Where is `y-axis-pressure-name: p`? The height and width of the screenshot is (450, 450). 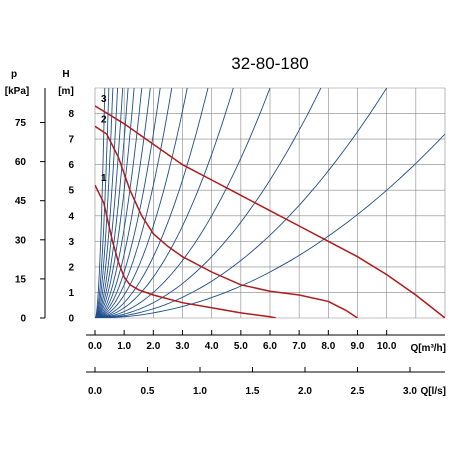
y-axis-pressure-name: p is located at coordinates (14, 74).